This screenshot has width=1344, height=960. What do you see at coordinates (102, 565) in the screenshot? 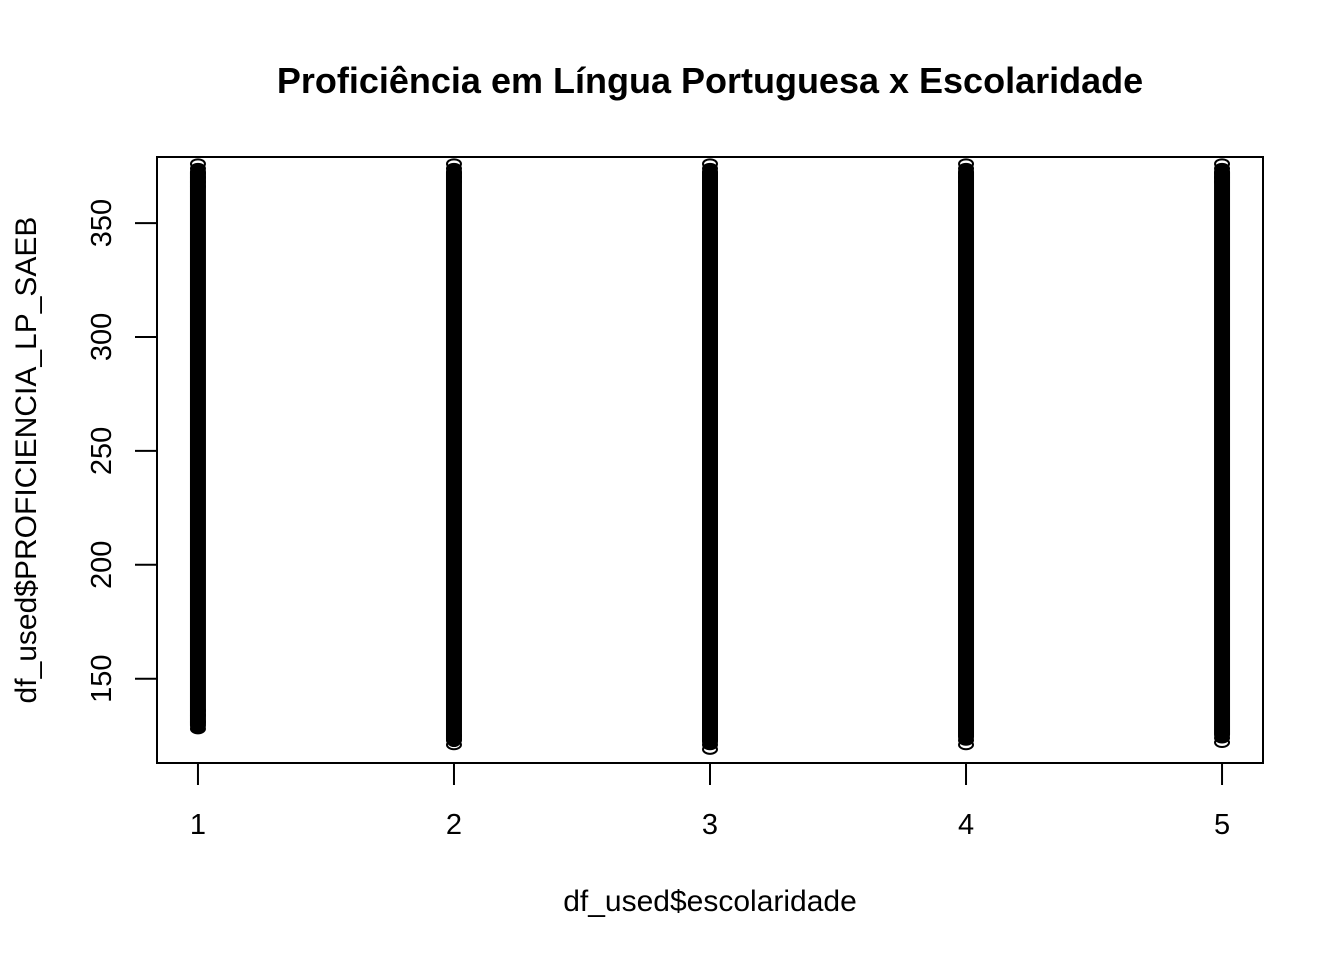
I see `y-tick-label: 200` at bounding box center [102, 565].